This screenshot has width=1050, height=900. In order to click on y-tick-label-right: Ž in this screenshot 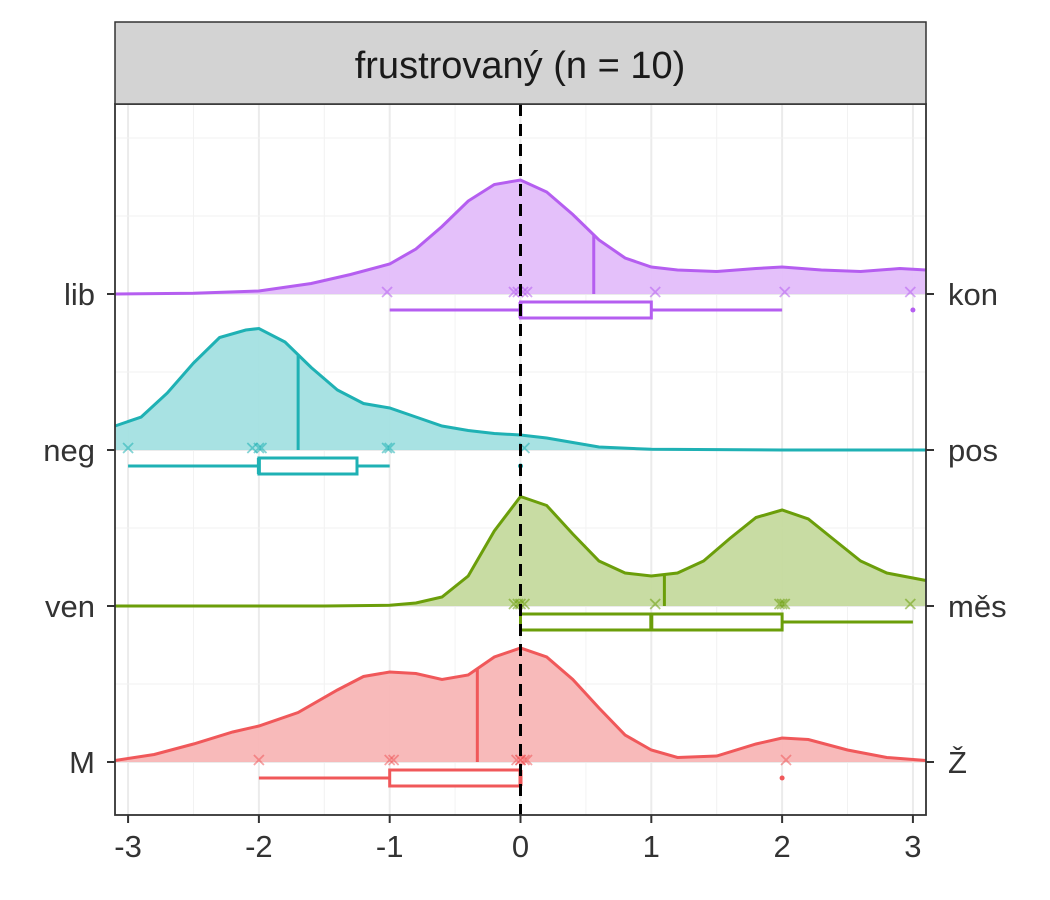, I will do `click(957, 762)`.